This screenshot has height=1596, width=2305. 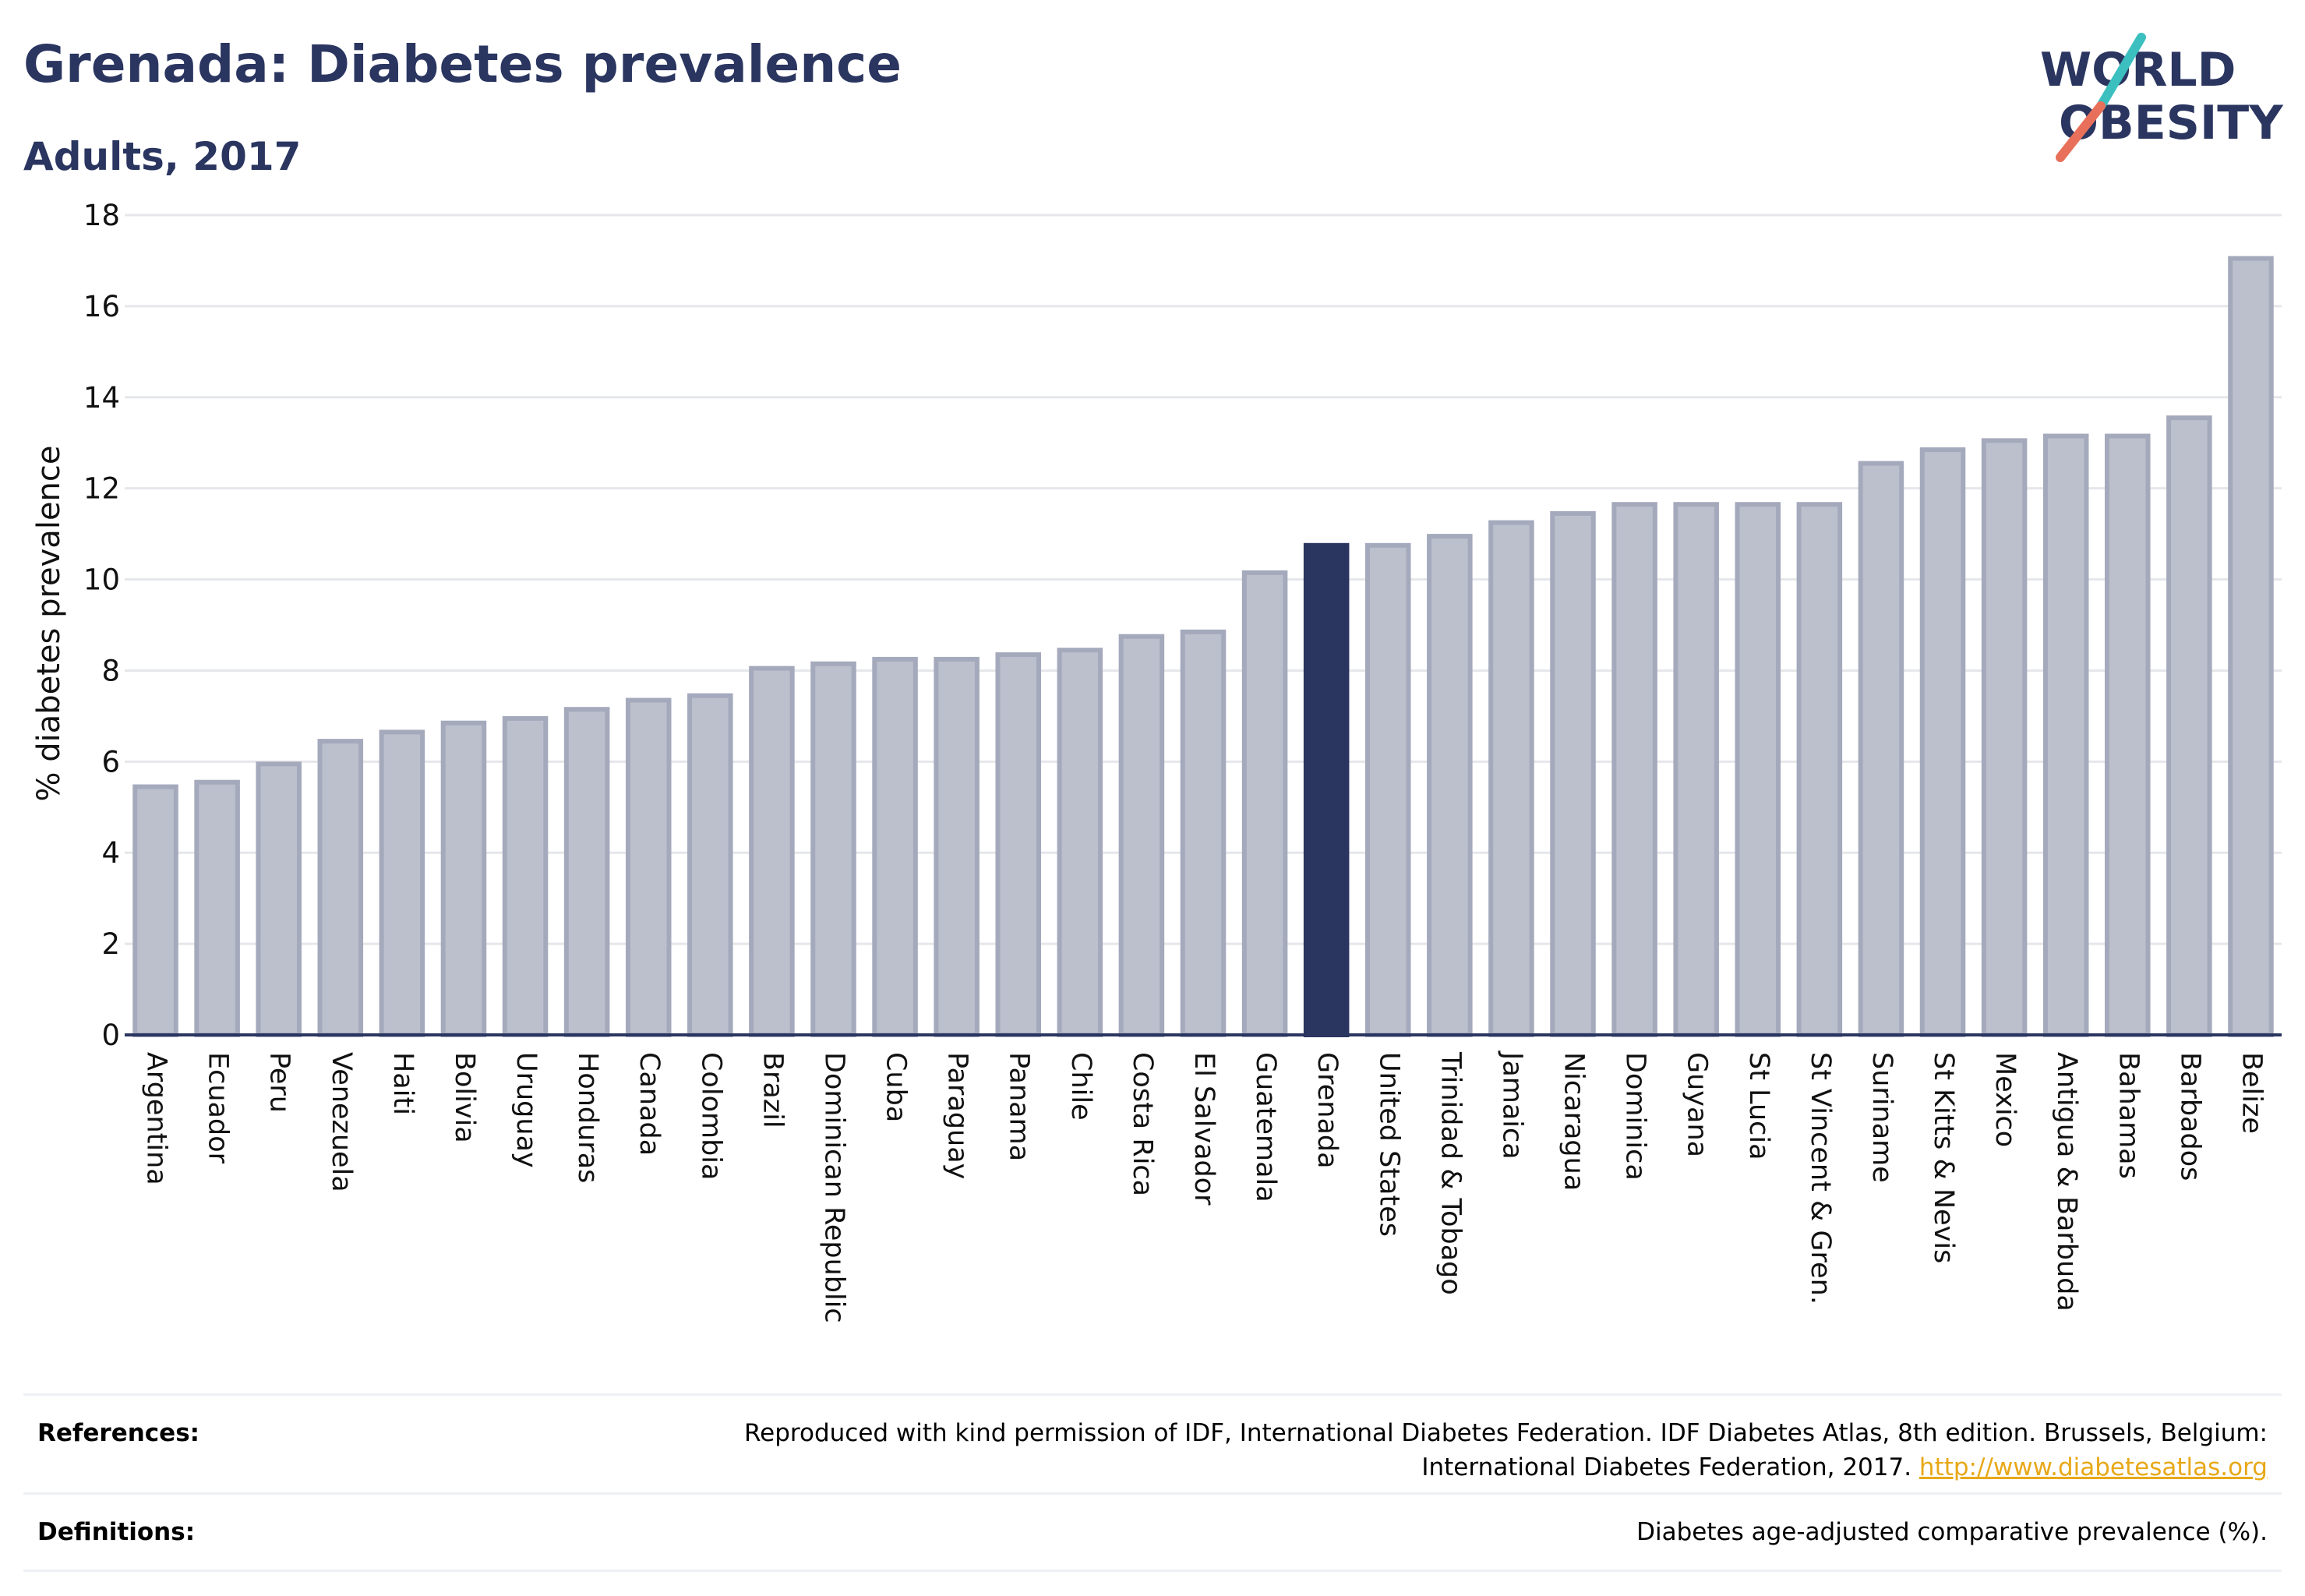 I want to click on x-tick-label: Trinidad & Tobago, so click(x=1450, y=1173).